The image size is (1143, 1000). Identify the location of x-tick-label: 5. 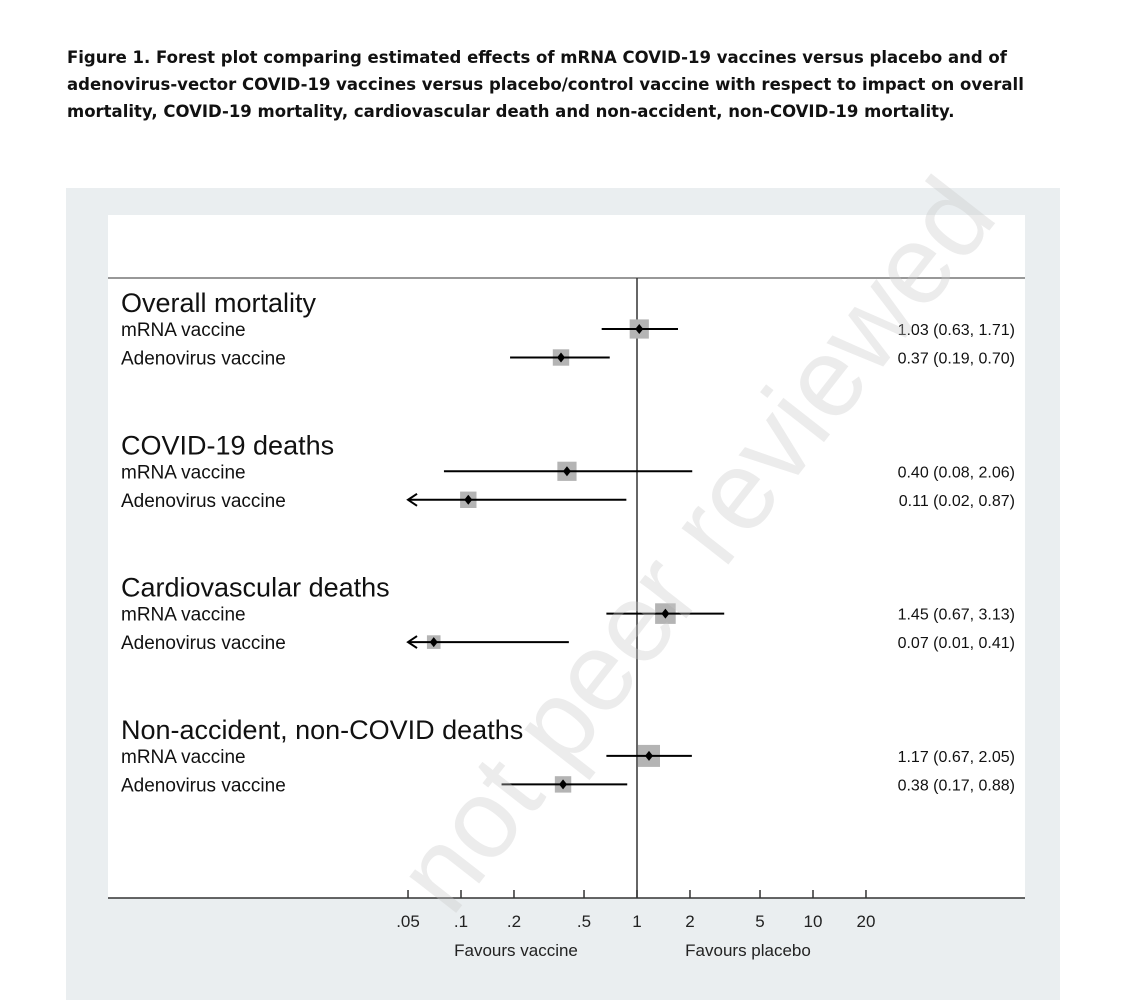
(759, 921).